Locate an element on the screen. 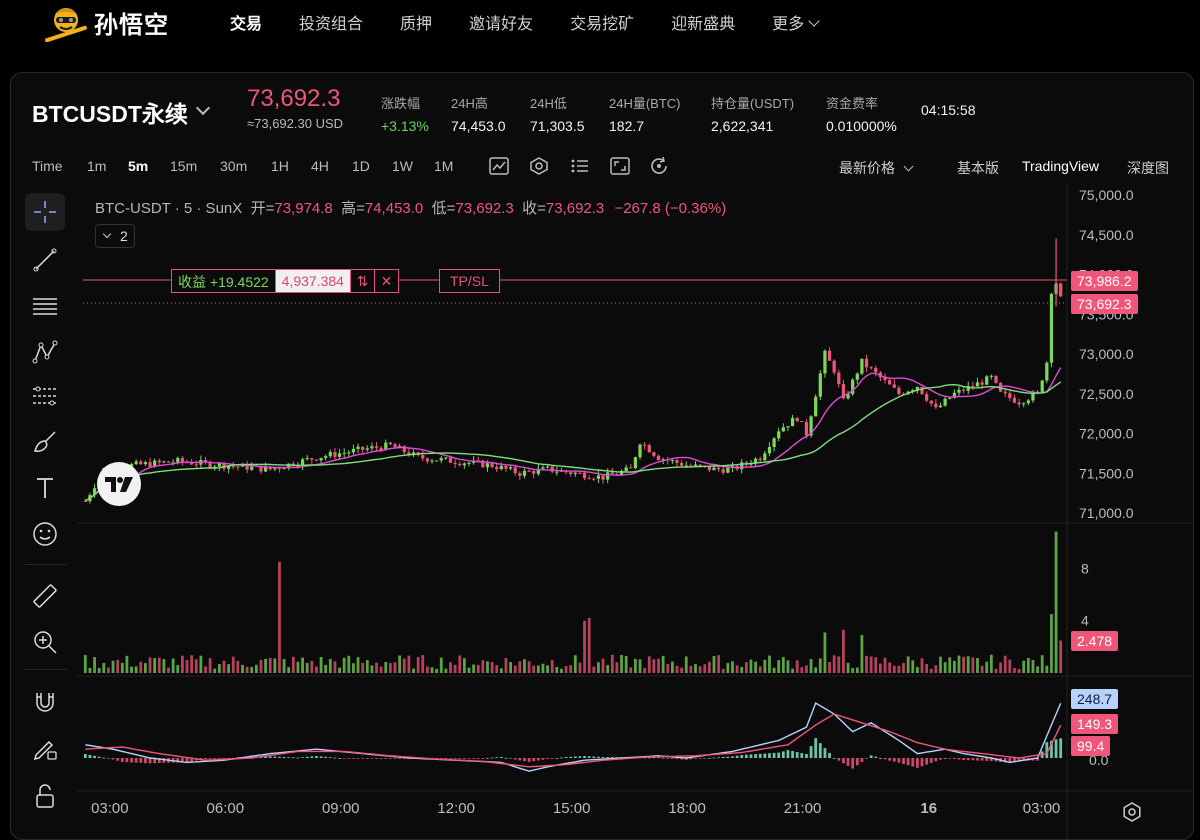 The height and width of the screenshot is (840, 1200). trend-line-tool is located at coordinates (45, 260).